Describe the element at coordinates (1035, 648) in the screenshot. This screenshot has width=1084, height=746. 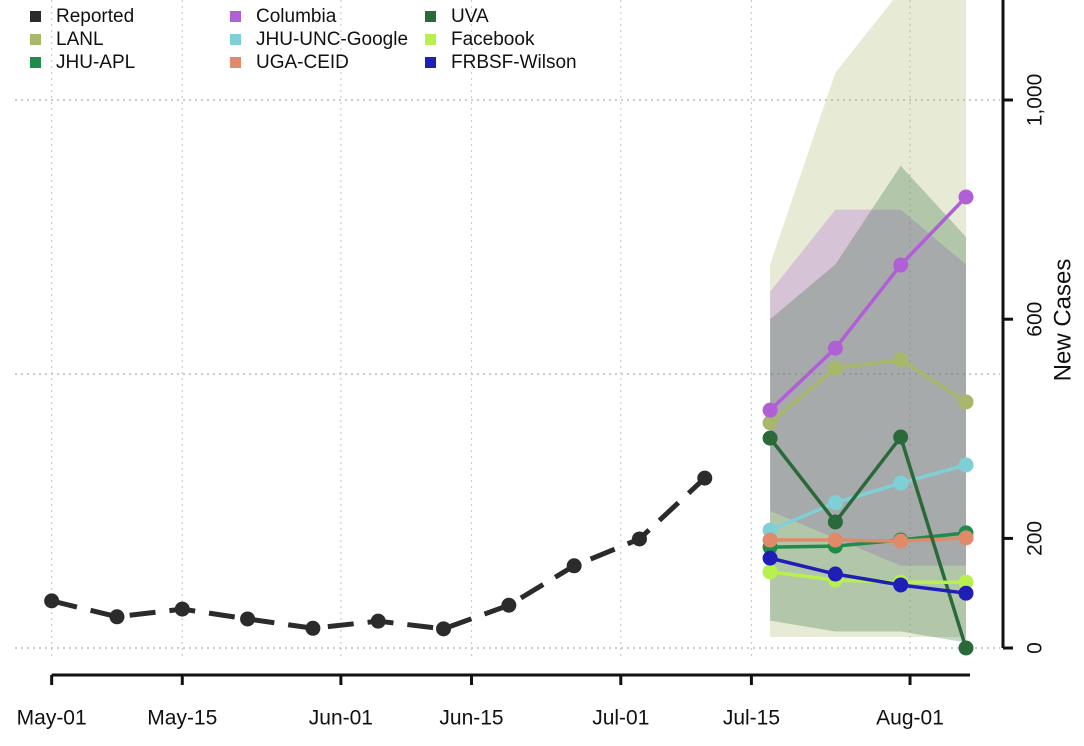
I see `y-tick-label: 0` at that location.